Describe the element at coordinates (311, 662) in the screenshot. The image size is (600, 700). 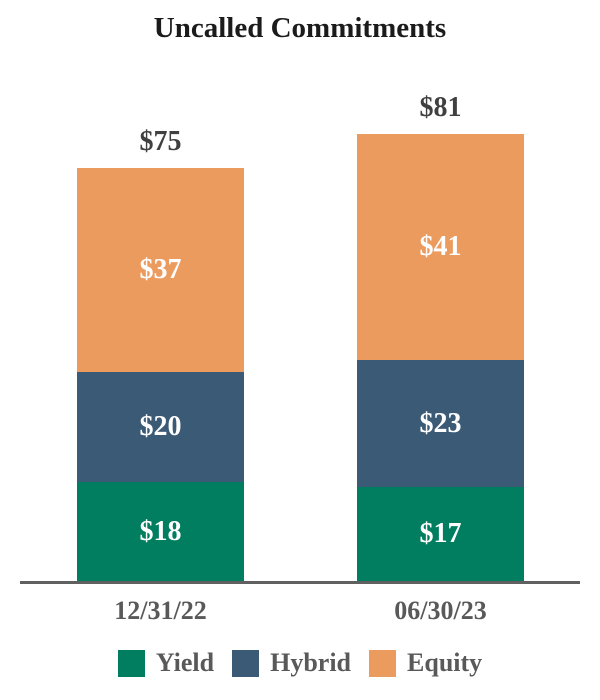
I see `legend-label-hybrid: Hybrid` at that location.